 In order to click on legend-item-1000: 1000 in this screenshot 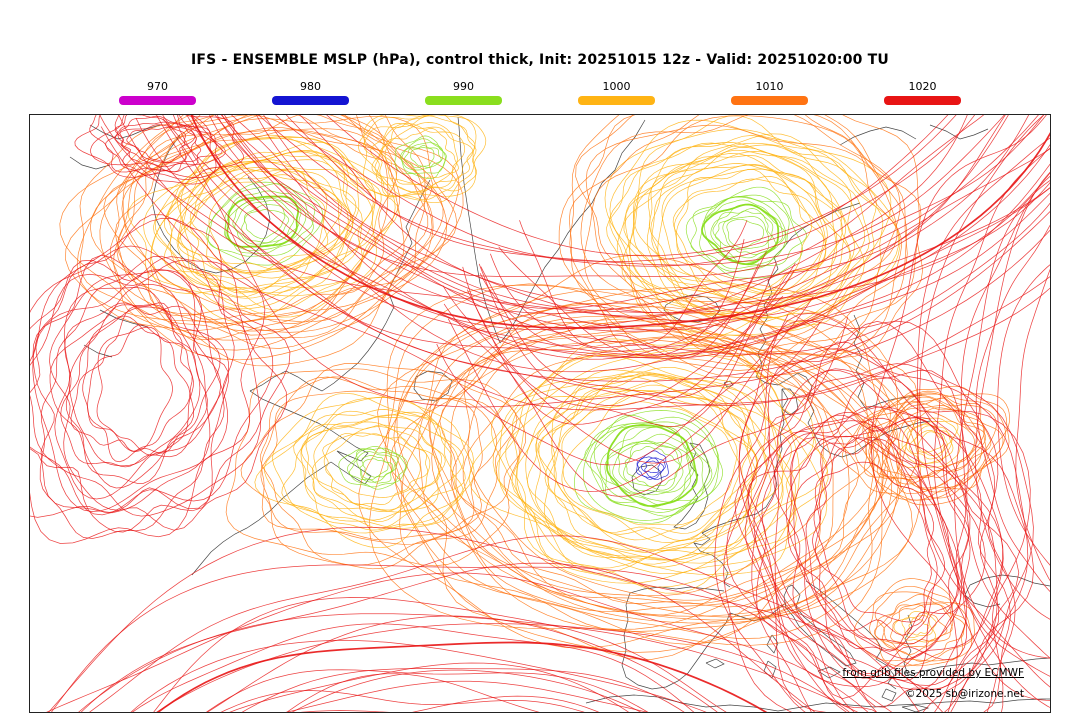, I will do `click(616, 92)`.